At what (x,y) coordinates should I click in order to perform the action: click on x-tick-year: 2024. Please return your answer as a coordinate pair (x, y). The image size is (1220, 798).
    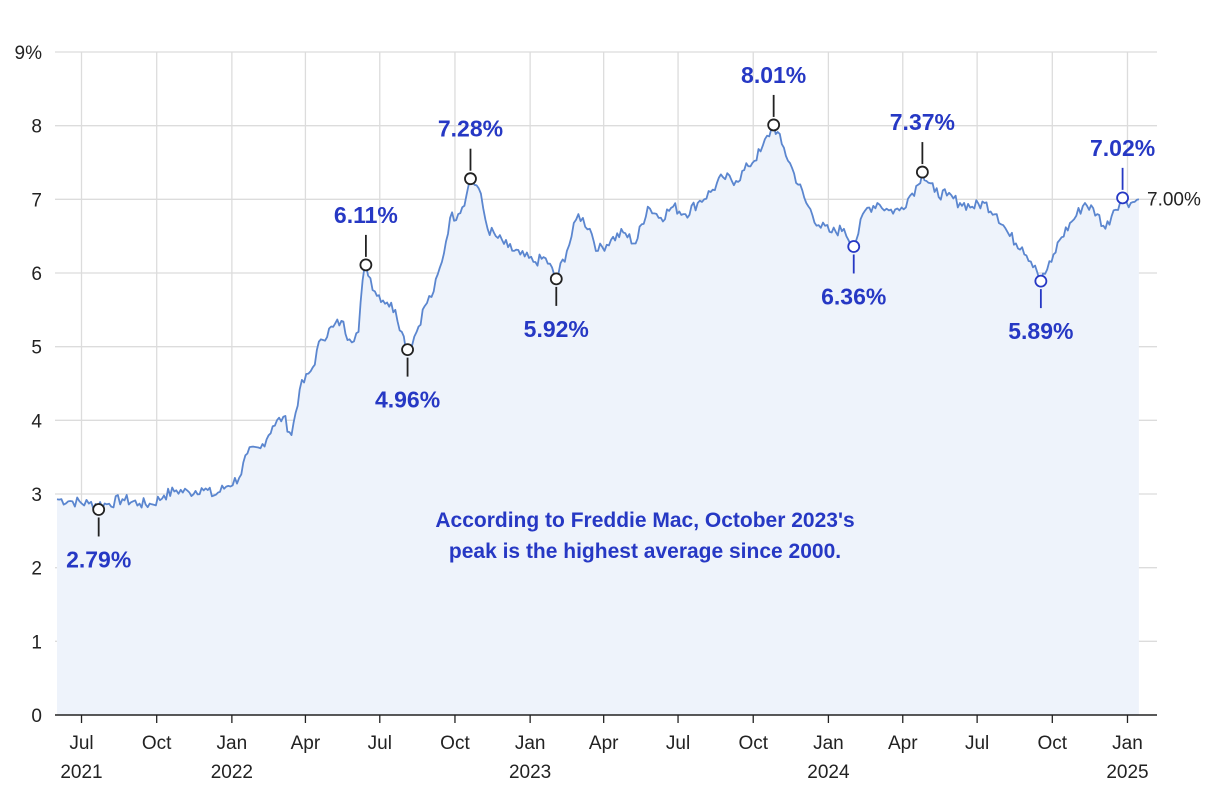
    Looking at the image, I should click on (828, 772).